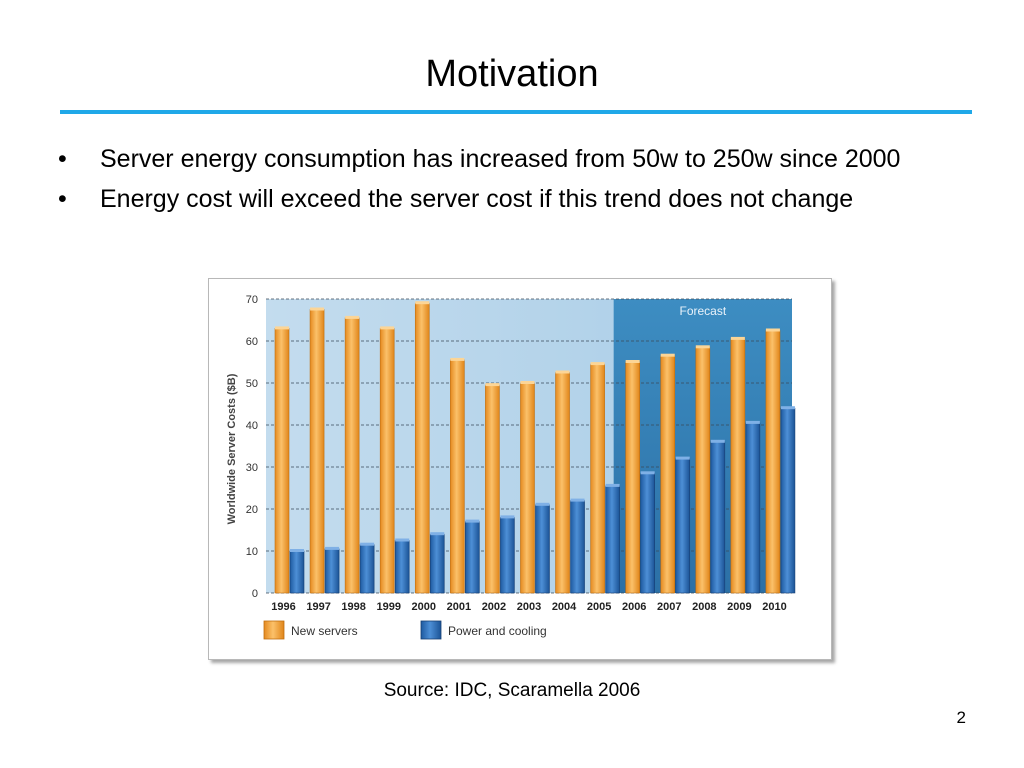  What do you see at coordinates (494, 607) in the screenshot?
I see `x-tick-label: 2002` at bounding box center [494, 607].